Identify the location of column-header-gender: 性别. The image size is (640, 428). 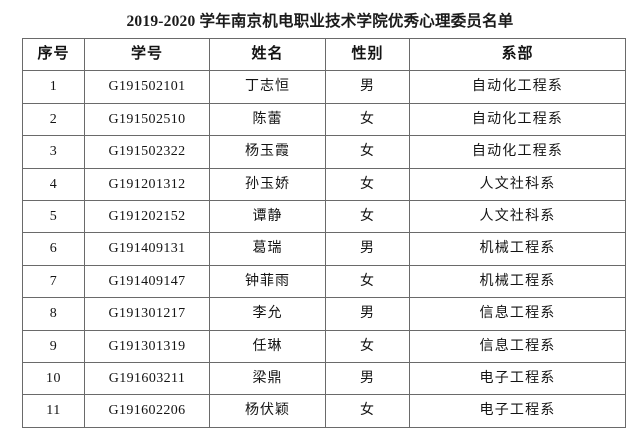
(367, 54).